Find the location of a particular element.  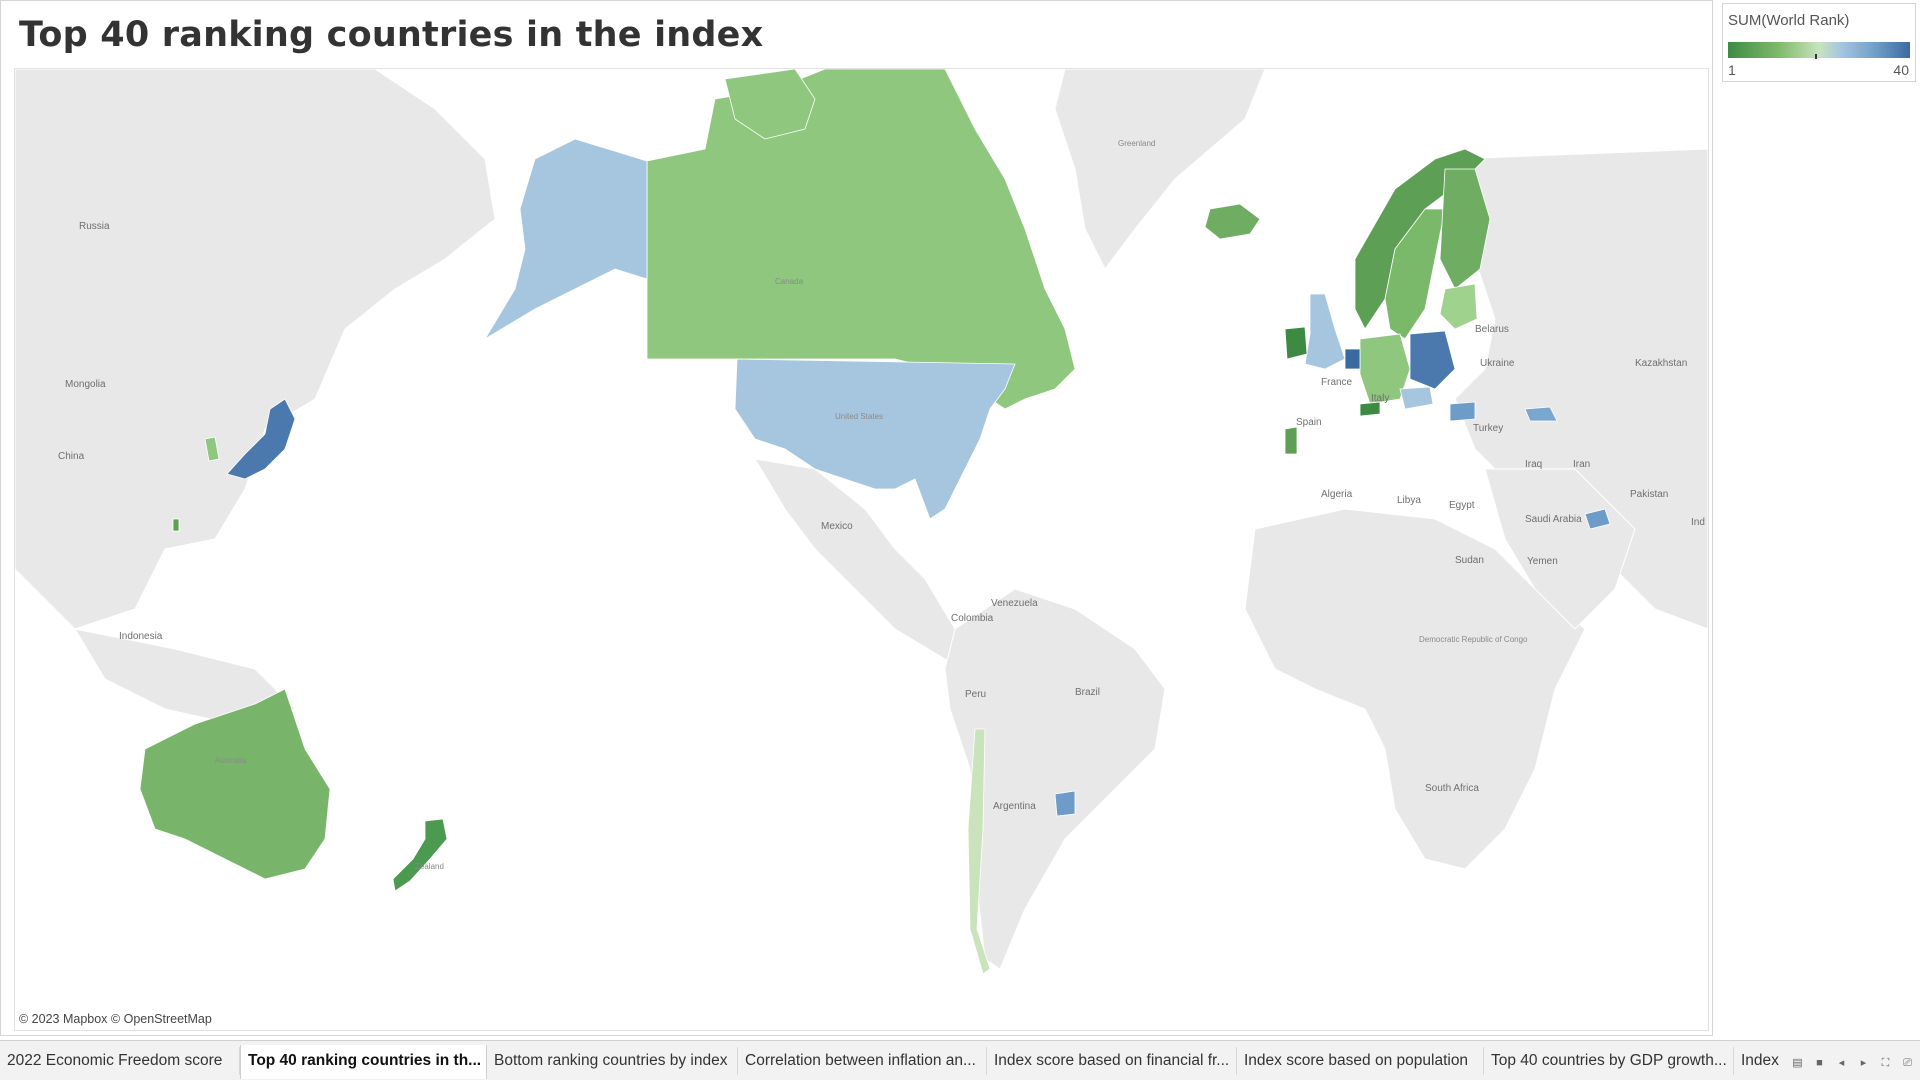

country-romania is located at coordinates (1462, 411).